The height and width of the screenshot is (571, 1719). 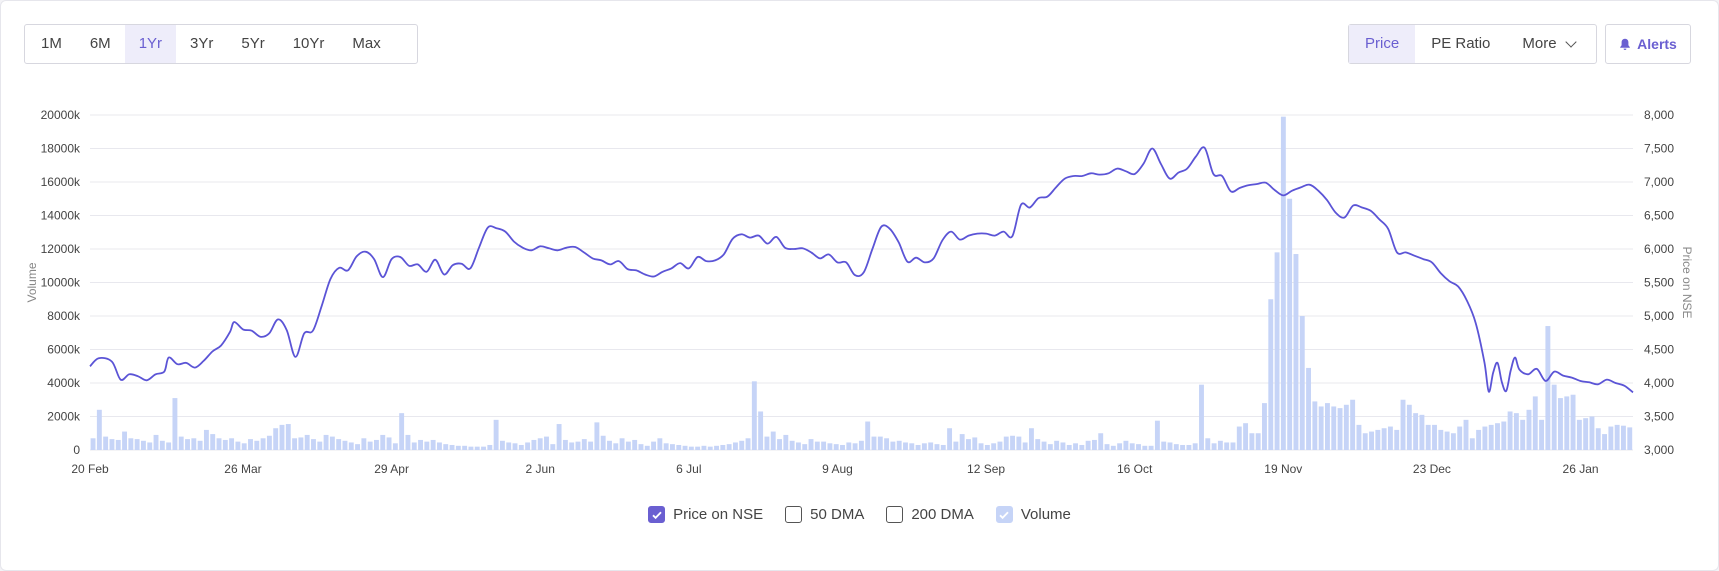 I want to click on metric-selector: Price PE Ratio More, so click(x=1472, y=44).